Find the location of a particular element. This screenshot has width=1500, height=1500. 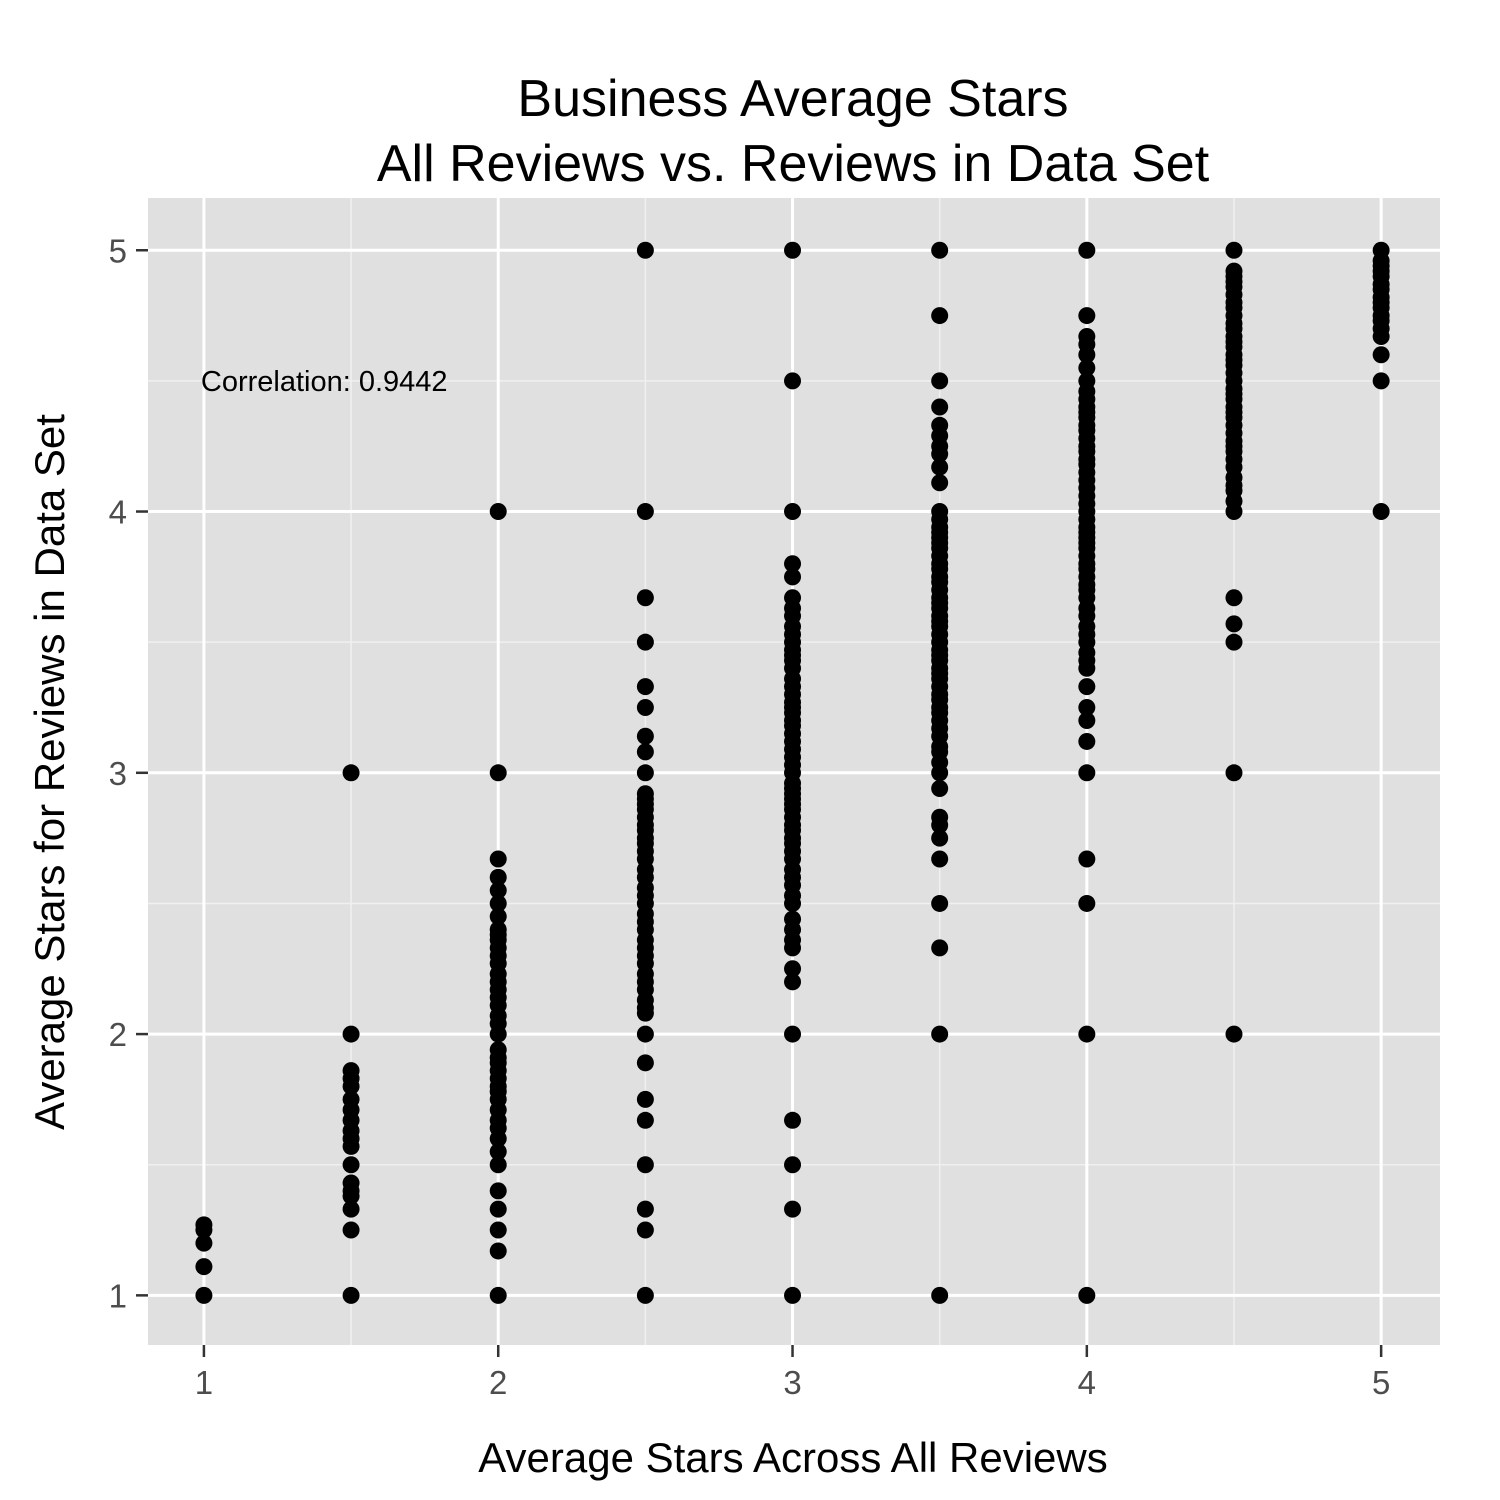

y-tick-label: 4 is located at coordinates (118, 512).